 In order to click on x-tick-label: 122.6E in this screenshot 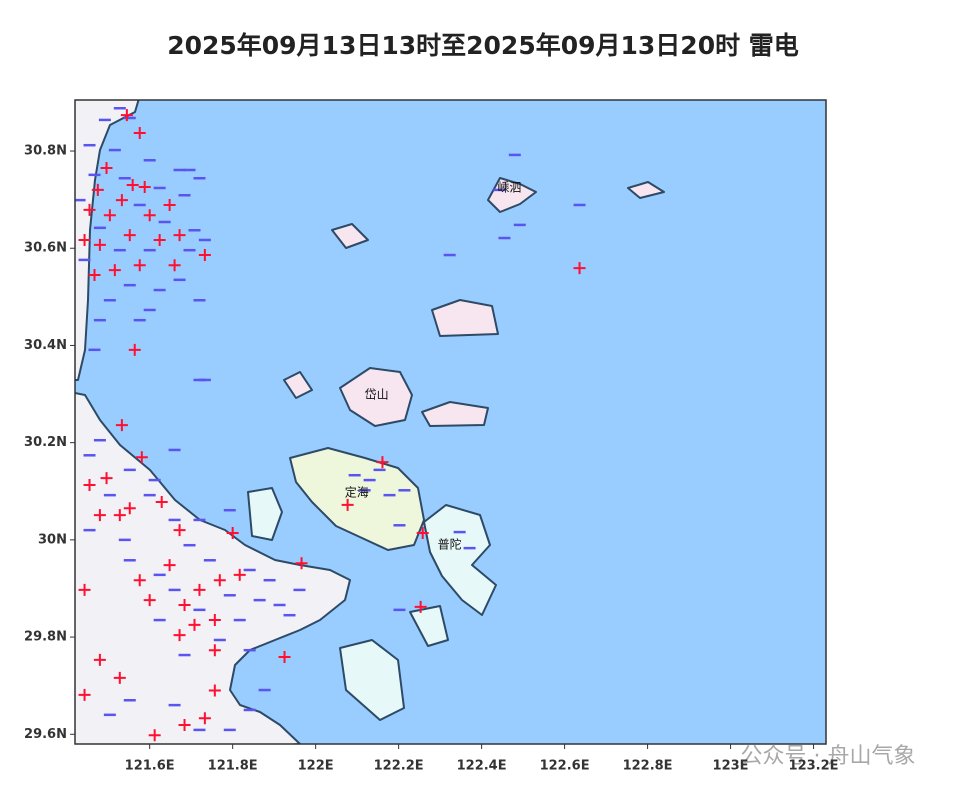, I will do `click(565, 766)`.